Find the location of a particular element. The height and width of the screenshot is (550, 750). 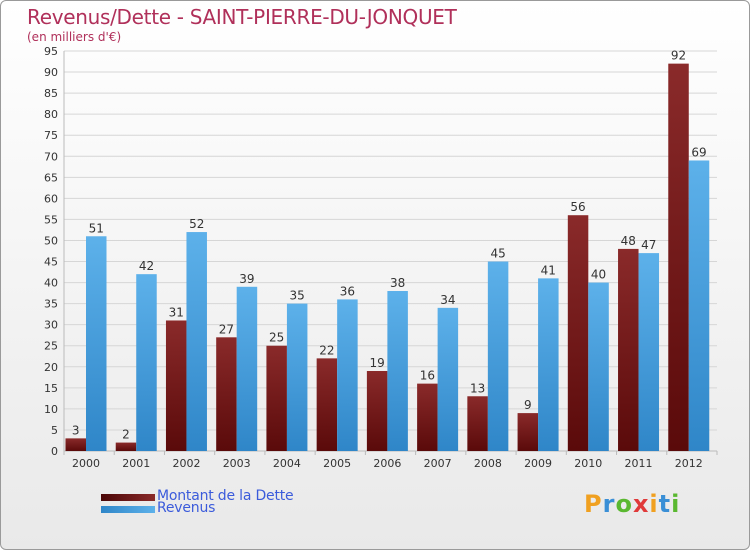

y-tick-label: 30 is located at coordinates (51, 325).